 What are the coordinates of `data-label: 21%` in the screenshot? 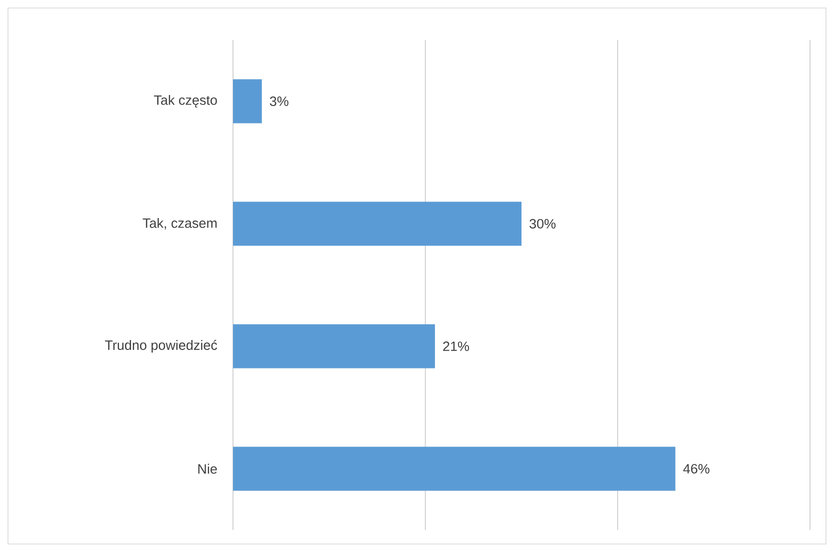 It's located at (456, 347).